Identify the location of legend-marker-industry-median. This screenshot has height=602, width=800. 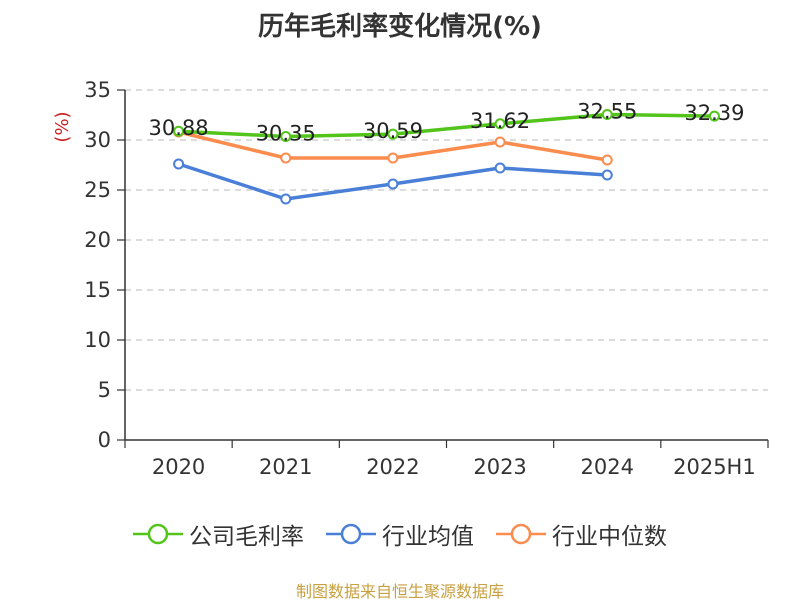
(521, 534).